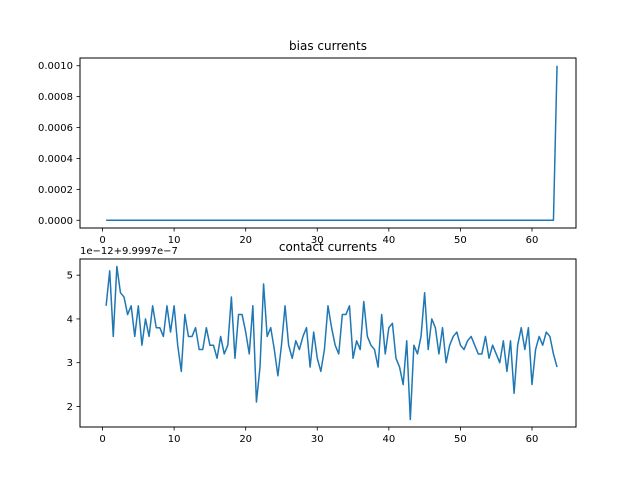 Image resolution: width=640 pixels, height=480 pixels. Describe the element at coordinates (70, 319) in the screenshot. I see `contact-currents-y-tick-label: 4` at that location.